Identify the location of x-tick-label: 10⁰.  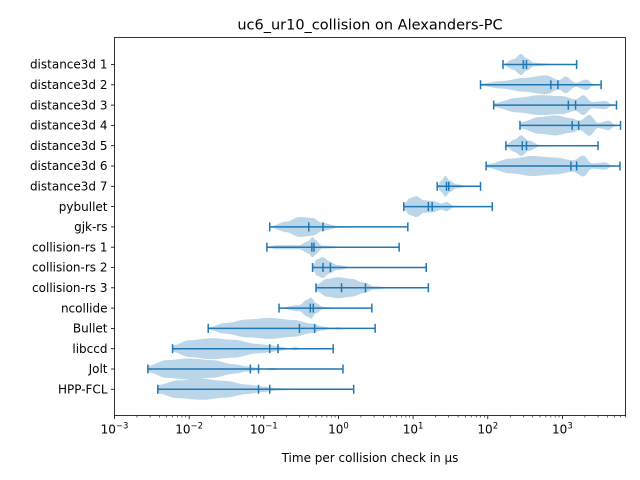
(338, 429).